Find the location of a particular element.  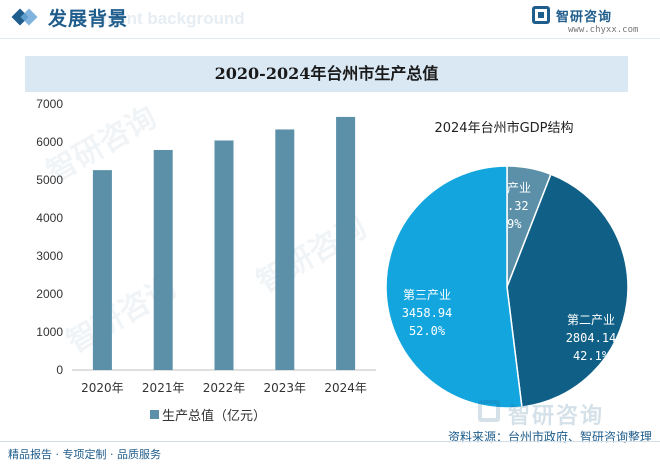

footer-divider is located at coordinates (330, 441).